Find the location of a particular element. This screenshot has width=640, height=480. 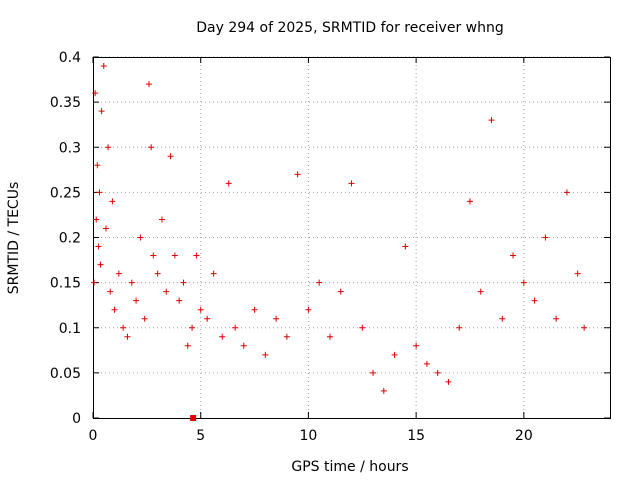

annotations is located at coordinates (193, 418).